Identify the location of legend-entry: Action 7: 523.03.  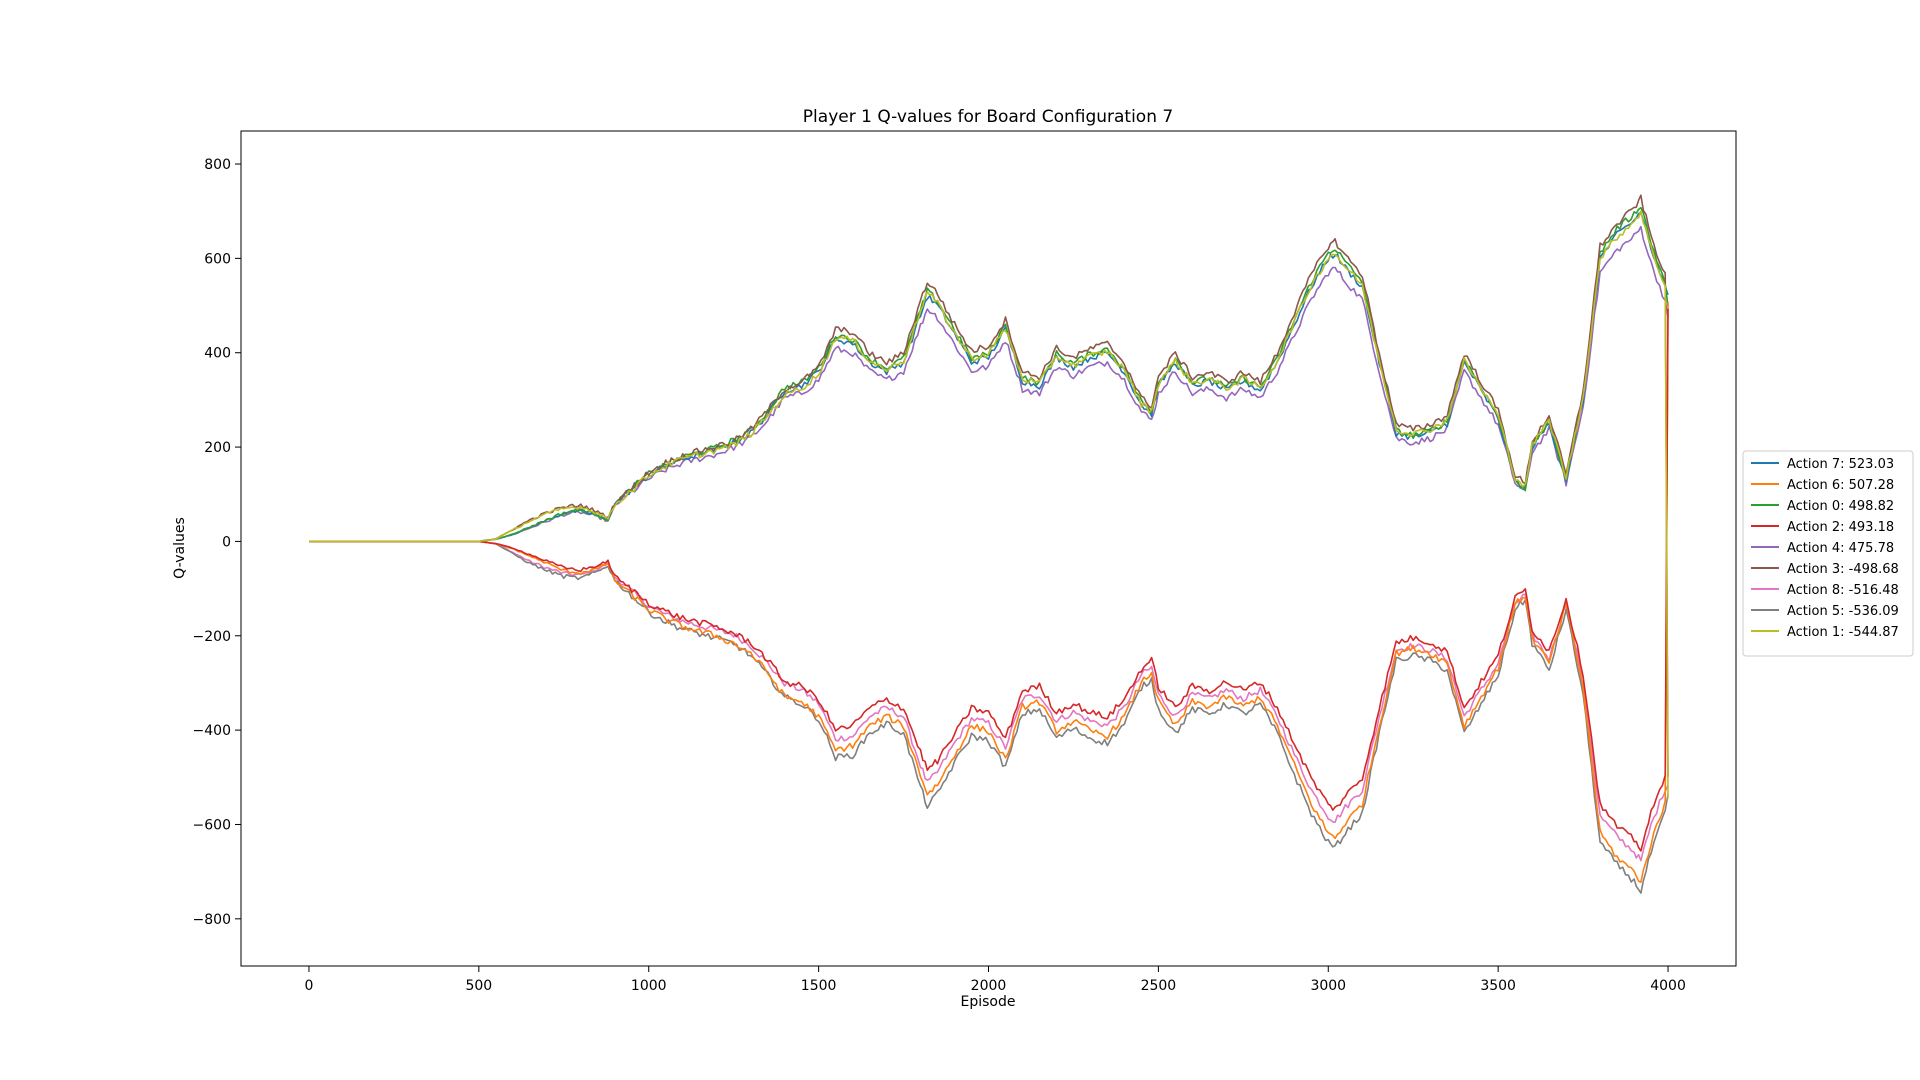
(1840, 464).